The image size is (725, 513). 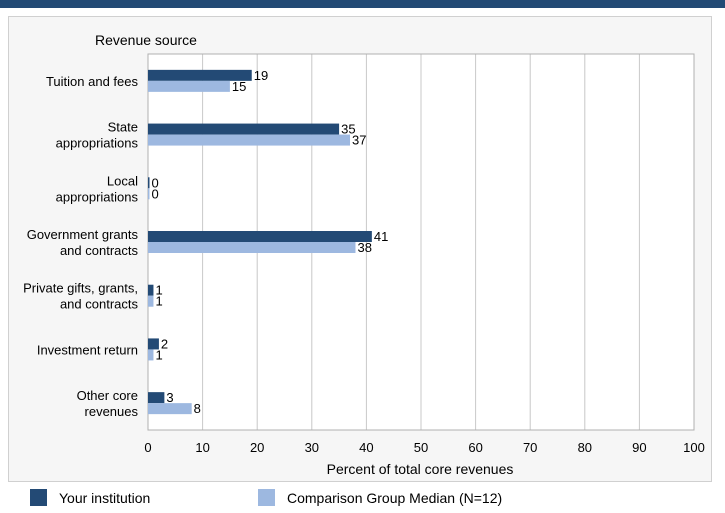 I want to click on legend-label-your-institution: Your institution, so click(x=105, y=497).